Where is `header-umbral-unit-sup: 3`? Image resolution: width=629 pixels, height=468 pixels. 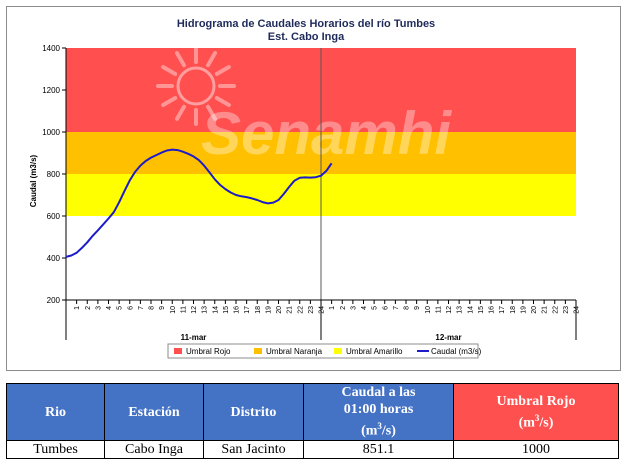
header-umbral-unit-sup: 3 is located at coordinates (537, 417).